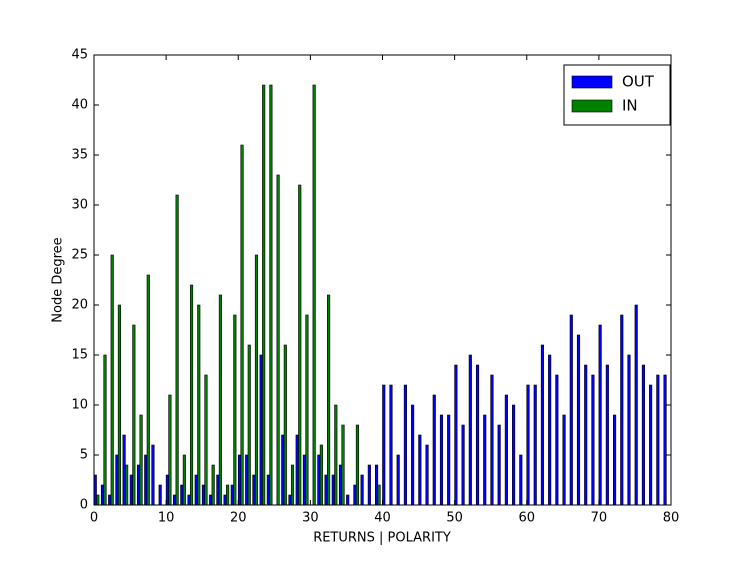 This screenshot has width=747, height=561. I want to click on y-tick-label: 35, so click(79, 155).